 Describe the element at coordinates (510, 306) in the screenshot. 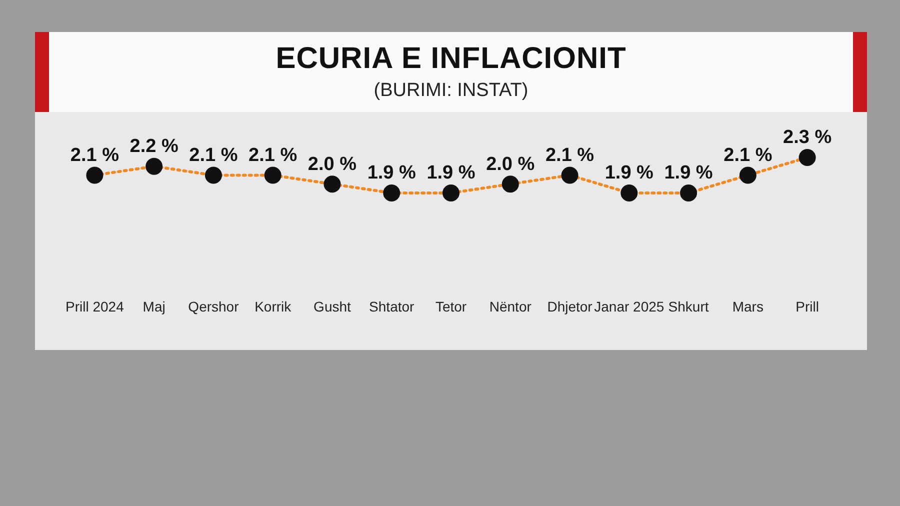

I see `x-tick-label: Nëntor` at that location.